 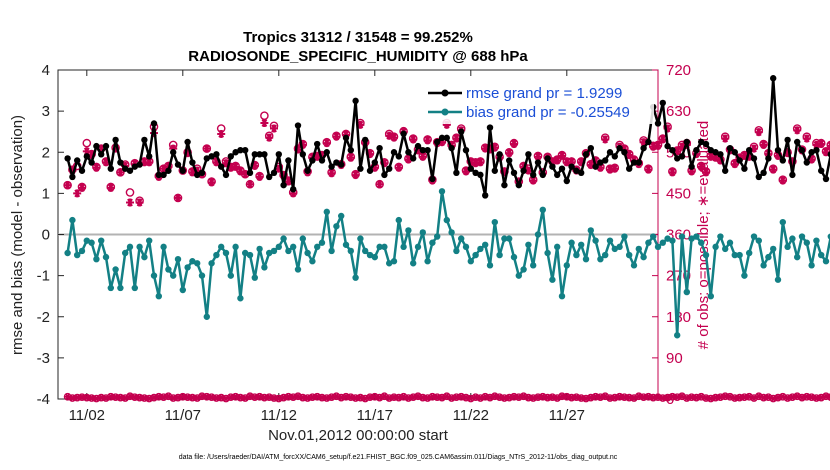 I want to click on left-tick-label: 0, so click(x=46, y=235).